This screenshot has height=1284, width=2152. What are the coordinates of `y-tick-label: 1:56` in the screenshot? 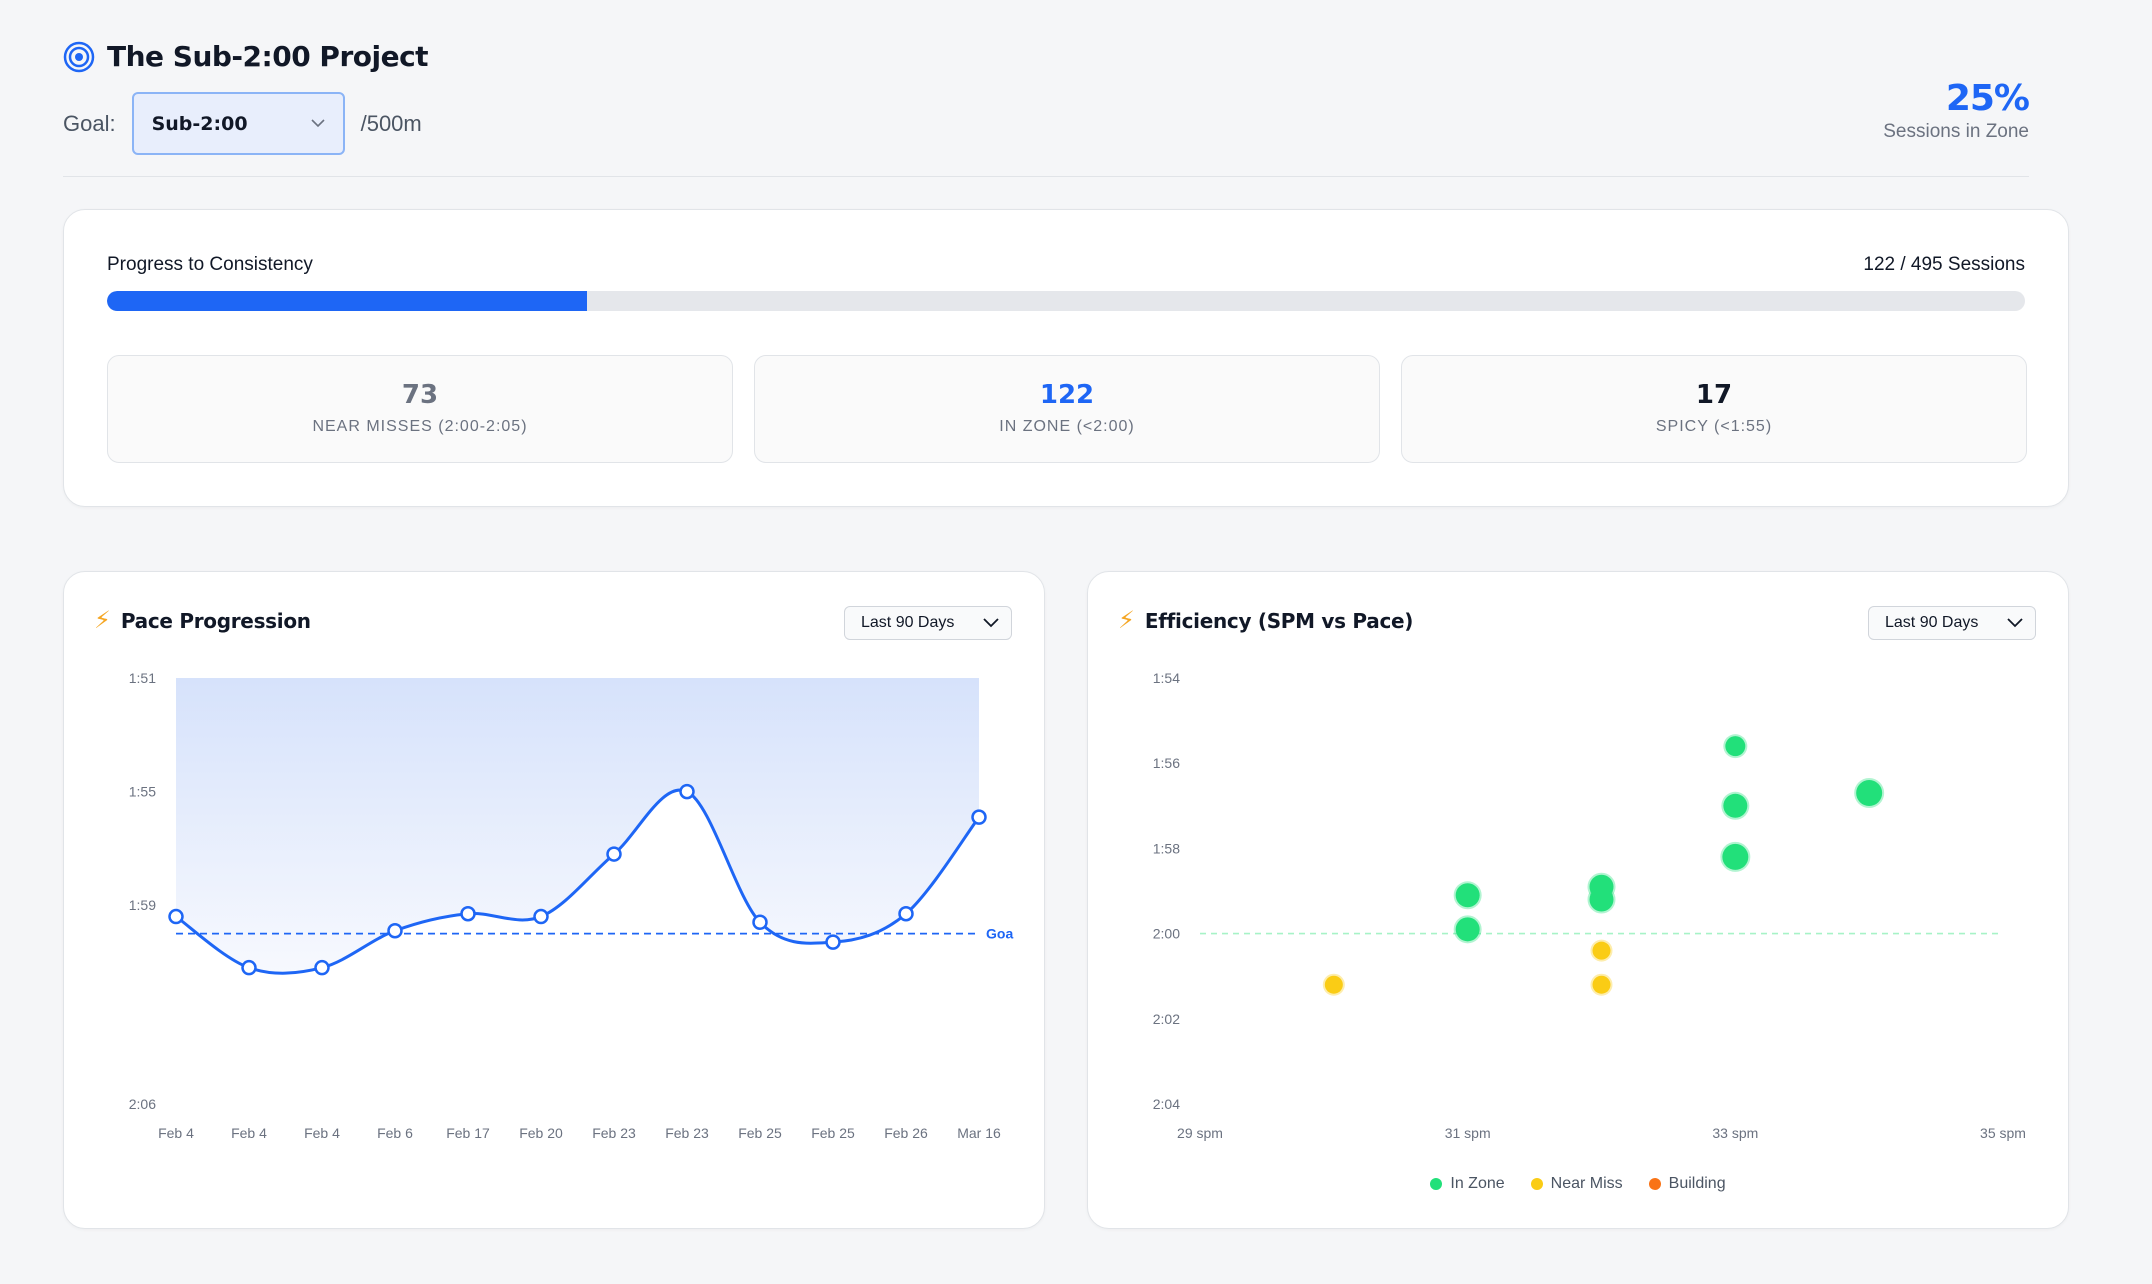 It's located at (1166, 763).